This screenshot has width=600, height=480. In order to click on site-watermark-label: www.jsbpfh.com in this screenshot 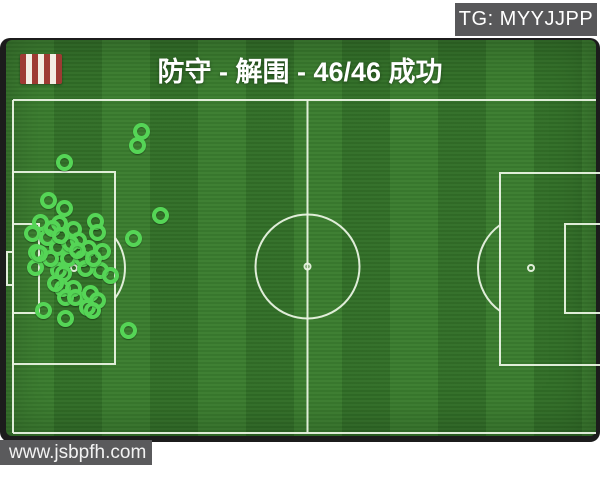, I will do `click(78, 452)`.